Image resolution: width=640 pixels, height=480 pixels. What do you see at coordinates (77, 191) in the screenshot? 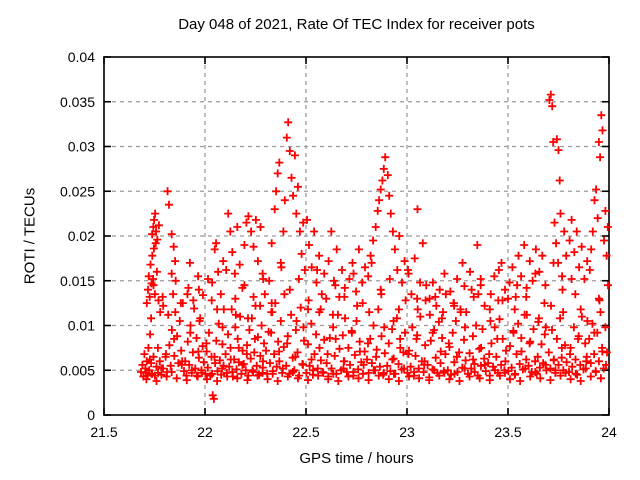
I see `y-tick-label: 0.025` at bounding box center [77, 191].